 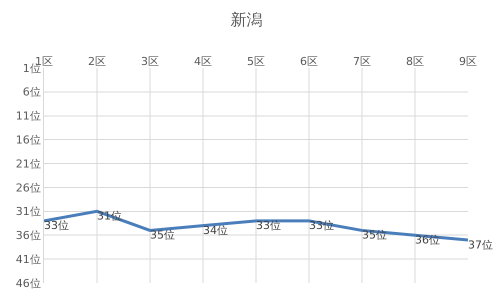 I want to click on y-tick-label: 46位, so click(x=28, y=283).